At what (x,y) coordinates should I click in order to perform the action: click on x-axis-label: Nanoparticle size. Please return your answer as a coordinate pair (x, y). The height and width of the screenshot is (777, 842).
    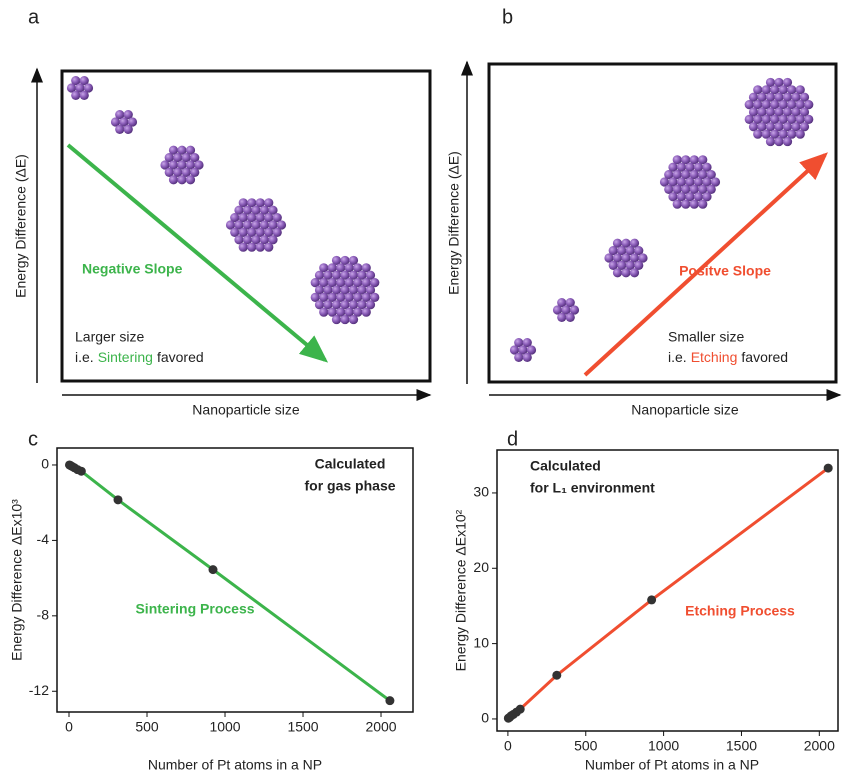
    Looking at the image, I should click on (685, 410).